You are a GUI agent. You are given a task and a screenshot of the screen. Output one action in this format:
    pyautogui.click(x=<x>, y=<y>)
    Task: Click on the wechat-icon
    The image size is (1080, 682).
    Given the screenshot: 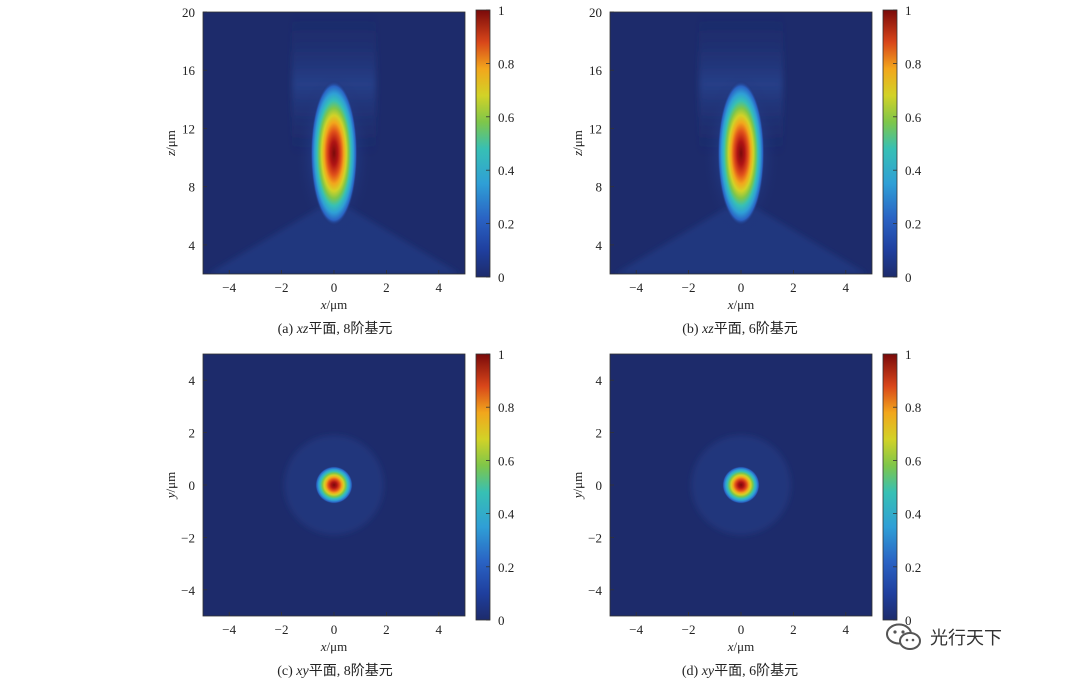 What is the action you would take?
    pyautogui.click(x=903, y=636)
    